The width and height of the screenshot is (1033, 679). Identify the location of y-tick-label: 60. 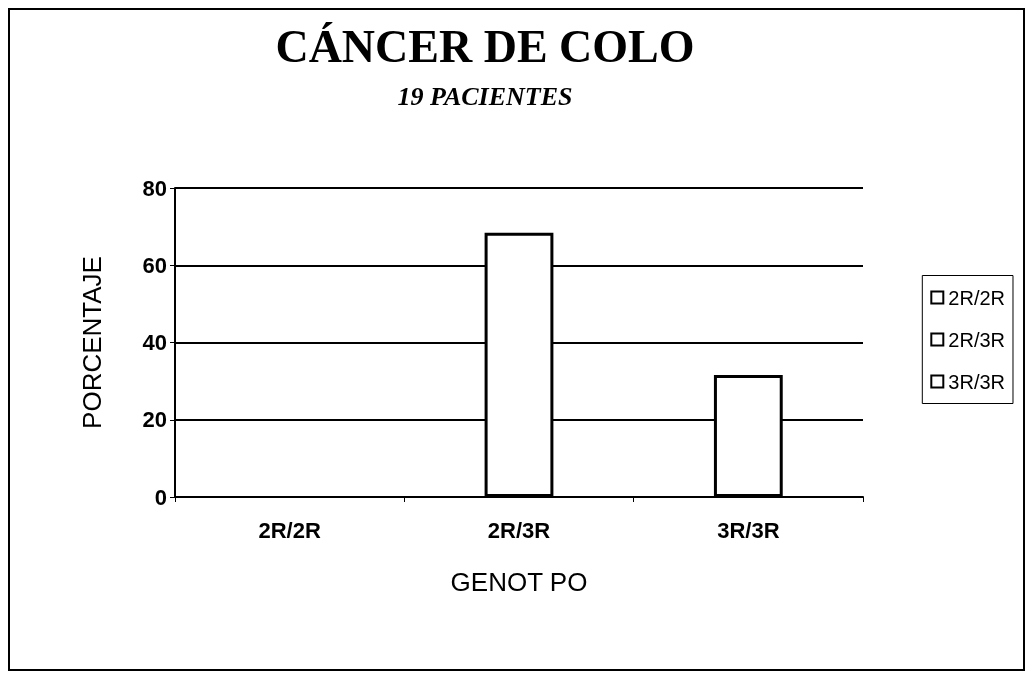
(154, 265).